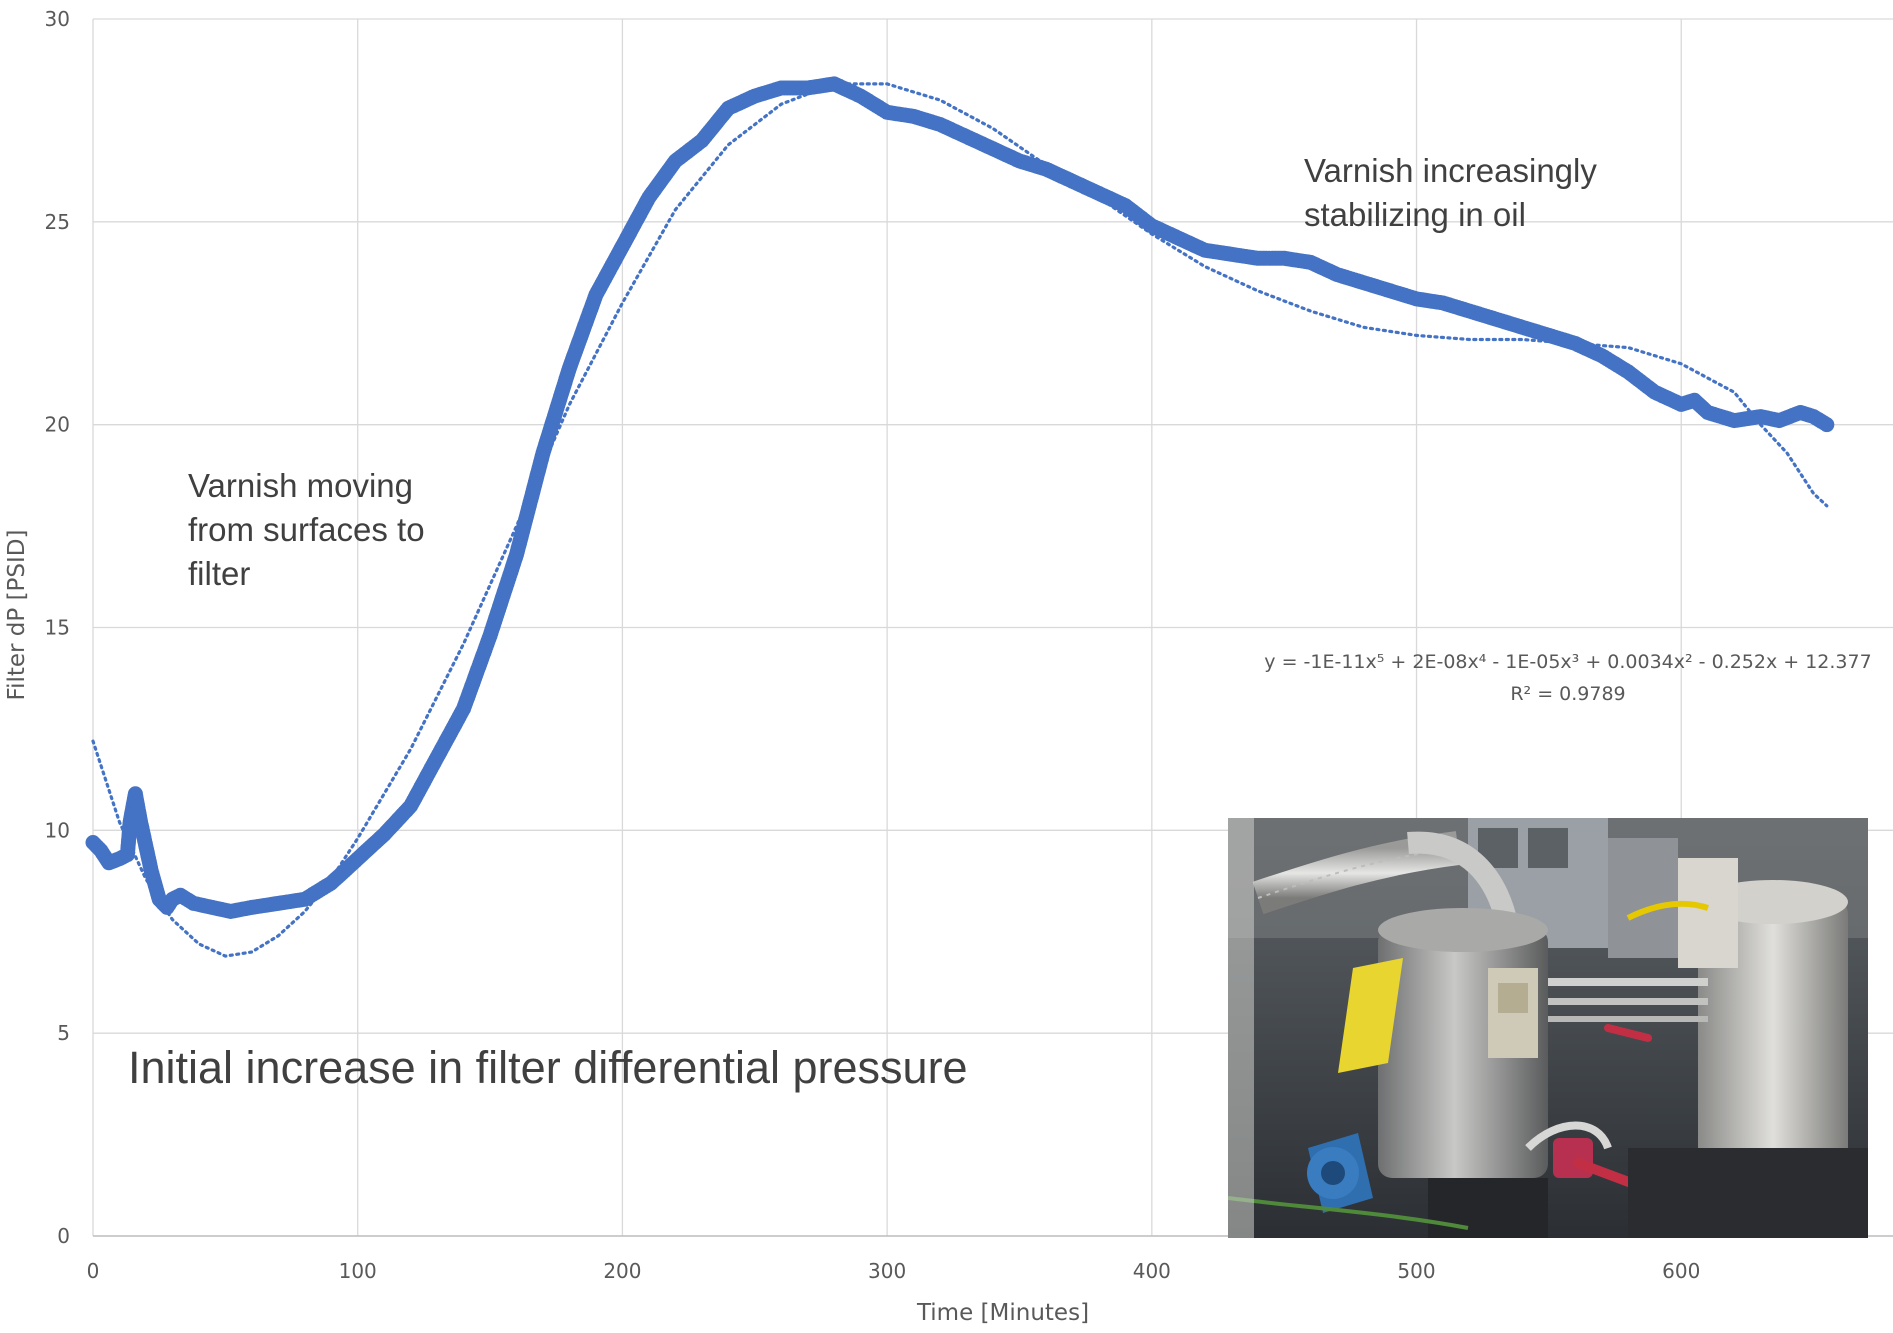 The image size is (1893, 1333). Describe the element at coordinates (300, 485) in the screenshot. I see `annotation-left-line-1: Varnish moving` at that location.